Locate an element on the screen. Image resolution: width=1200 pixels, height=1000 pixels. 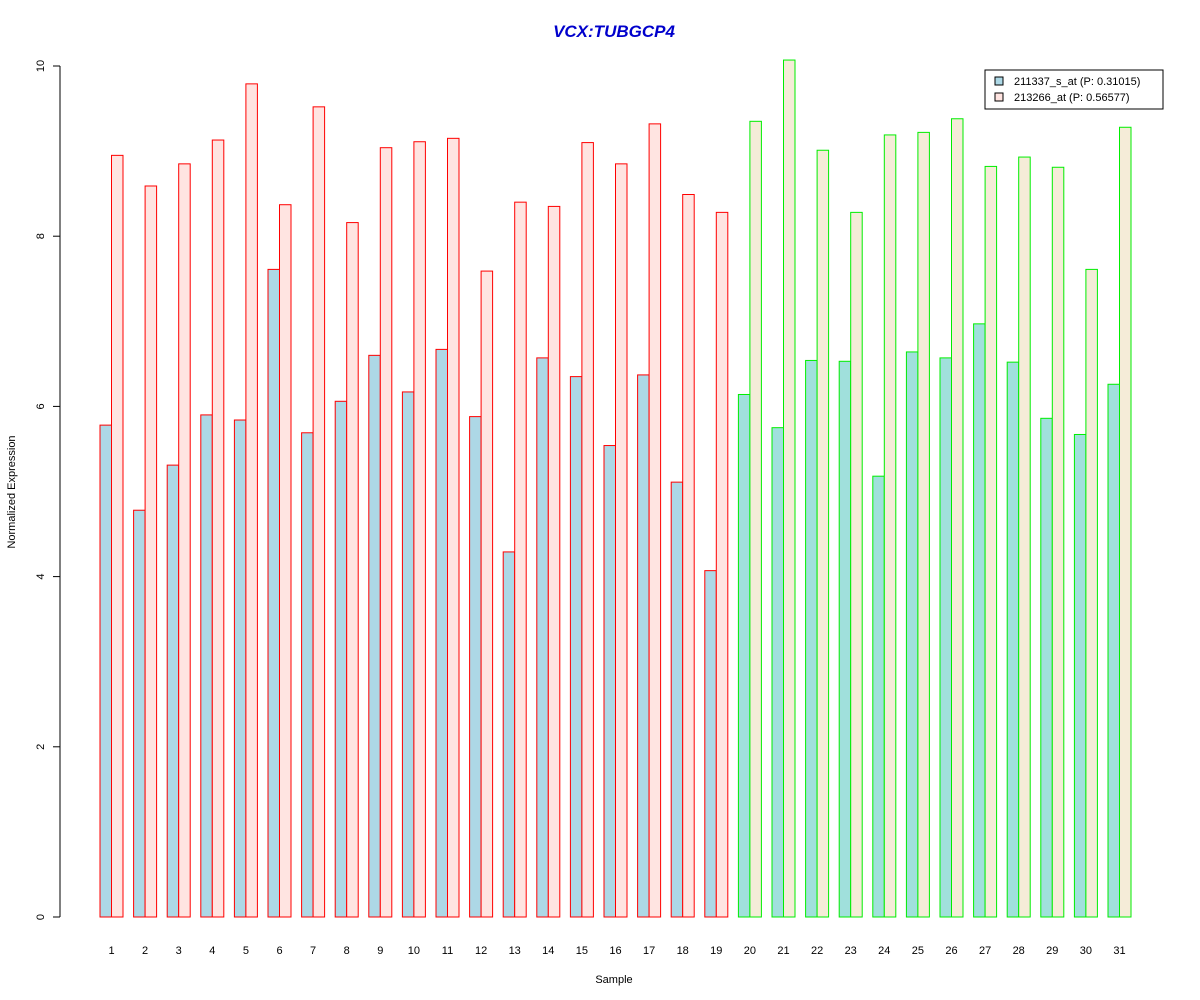
x-tick-label: 16 is located at coordinates (615, 951).